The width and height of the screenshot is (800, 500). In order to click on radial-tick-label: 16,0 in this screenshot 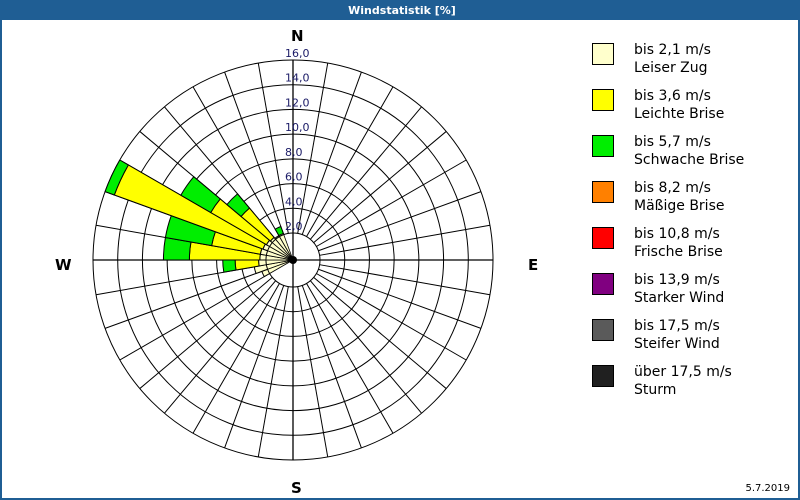, I will do `click(297, 53)`.